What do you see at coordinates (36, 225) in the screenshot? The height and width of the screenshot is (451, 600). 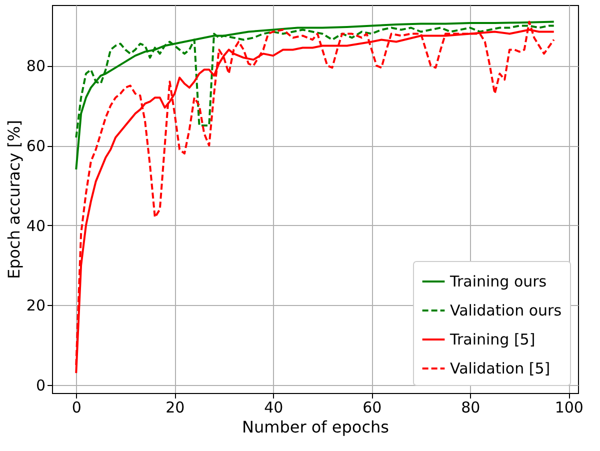 I see `y-tick-label: 40` at bounding box center [36, 225].